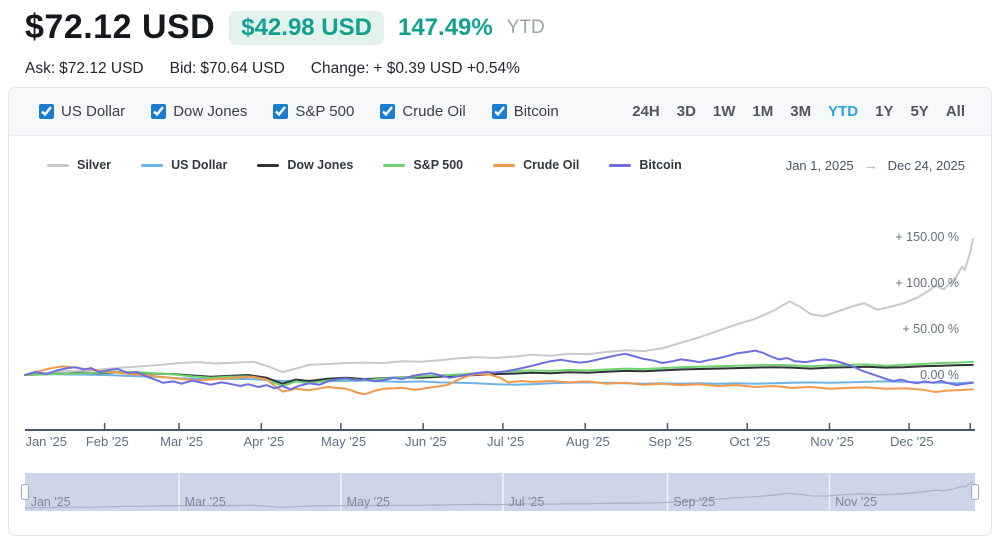 The width and height of the screenshot is (1000, 556). I want to click on legend-item-dow-jones: Dow Jones, so click(305, 165).